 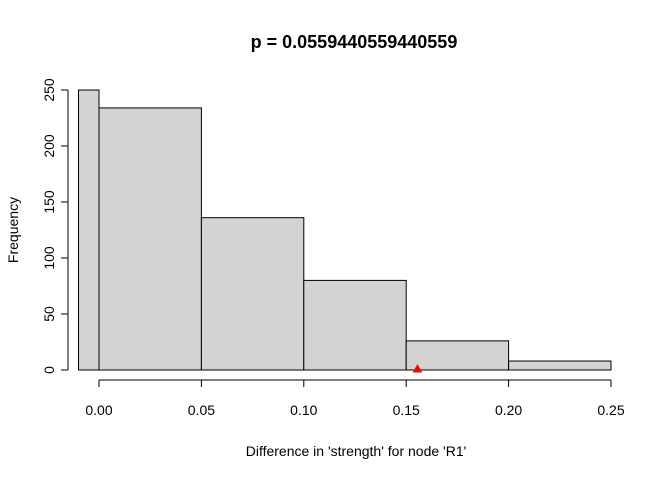 I want to click on observed-value-marker, so click(x=417, y=368).